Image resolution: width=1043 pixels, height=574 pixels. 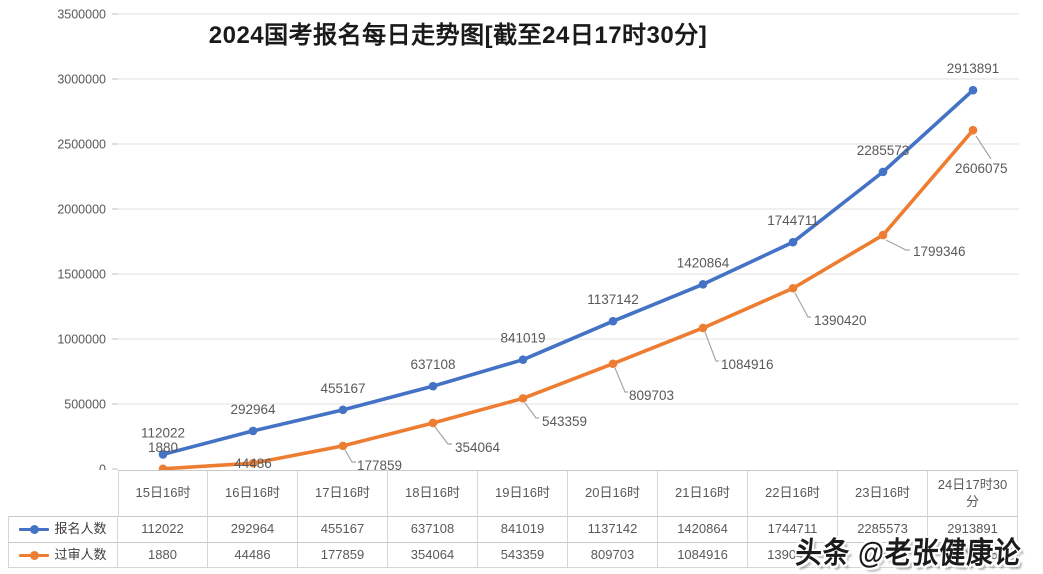 What do you see at coordinates (81, 80) in the screenshot?
I see `y-axis-tick-label: 3000000` at bounding box center [81, 80].